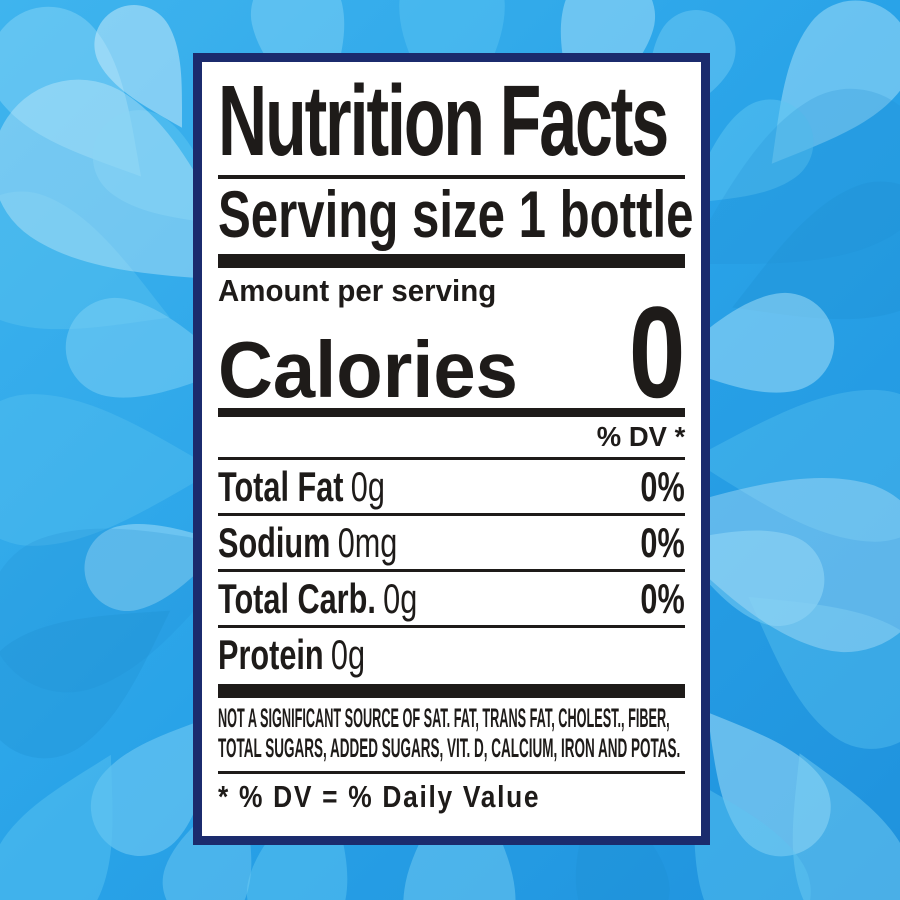 Image resolution: width=900 pixels, height=900 pixels. Describe the element at coordinates (656, 351) in the screenshot. I see `calories-value: 0` at that location.